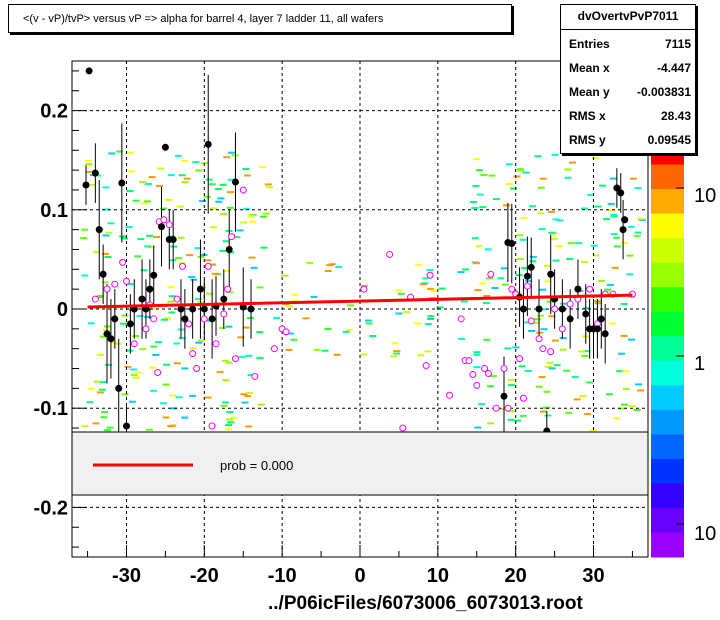  Describe the element at coordinates (587, 116) in the screenshot. I see `stats-label: RMS x` at that location.